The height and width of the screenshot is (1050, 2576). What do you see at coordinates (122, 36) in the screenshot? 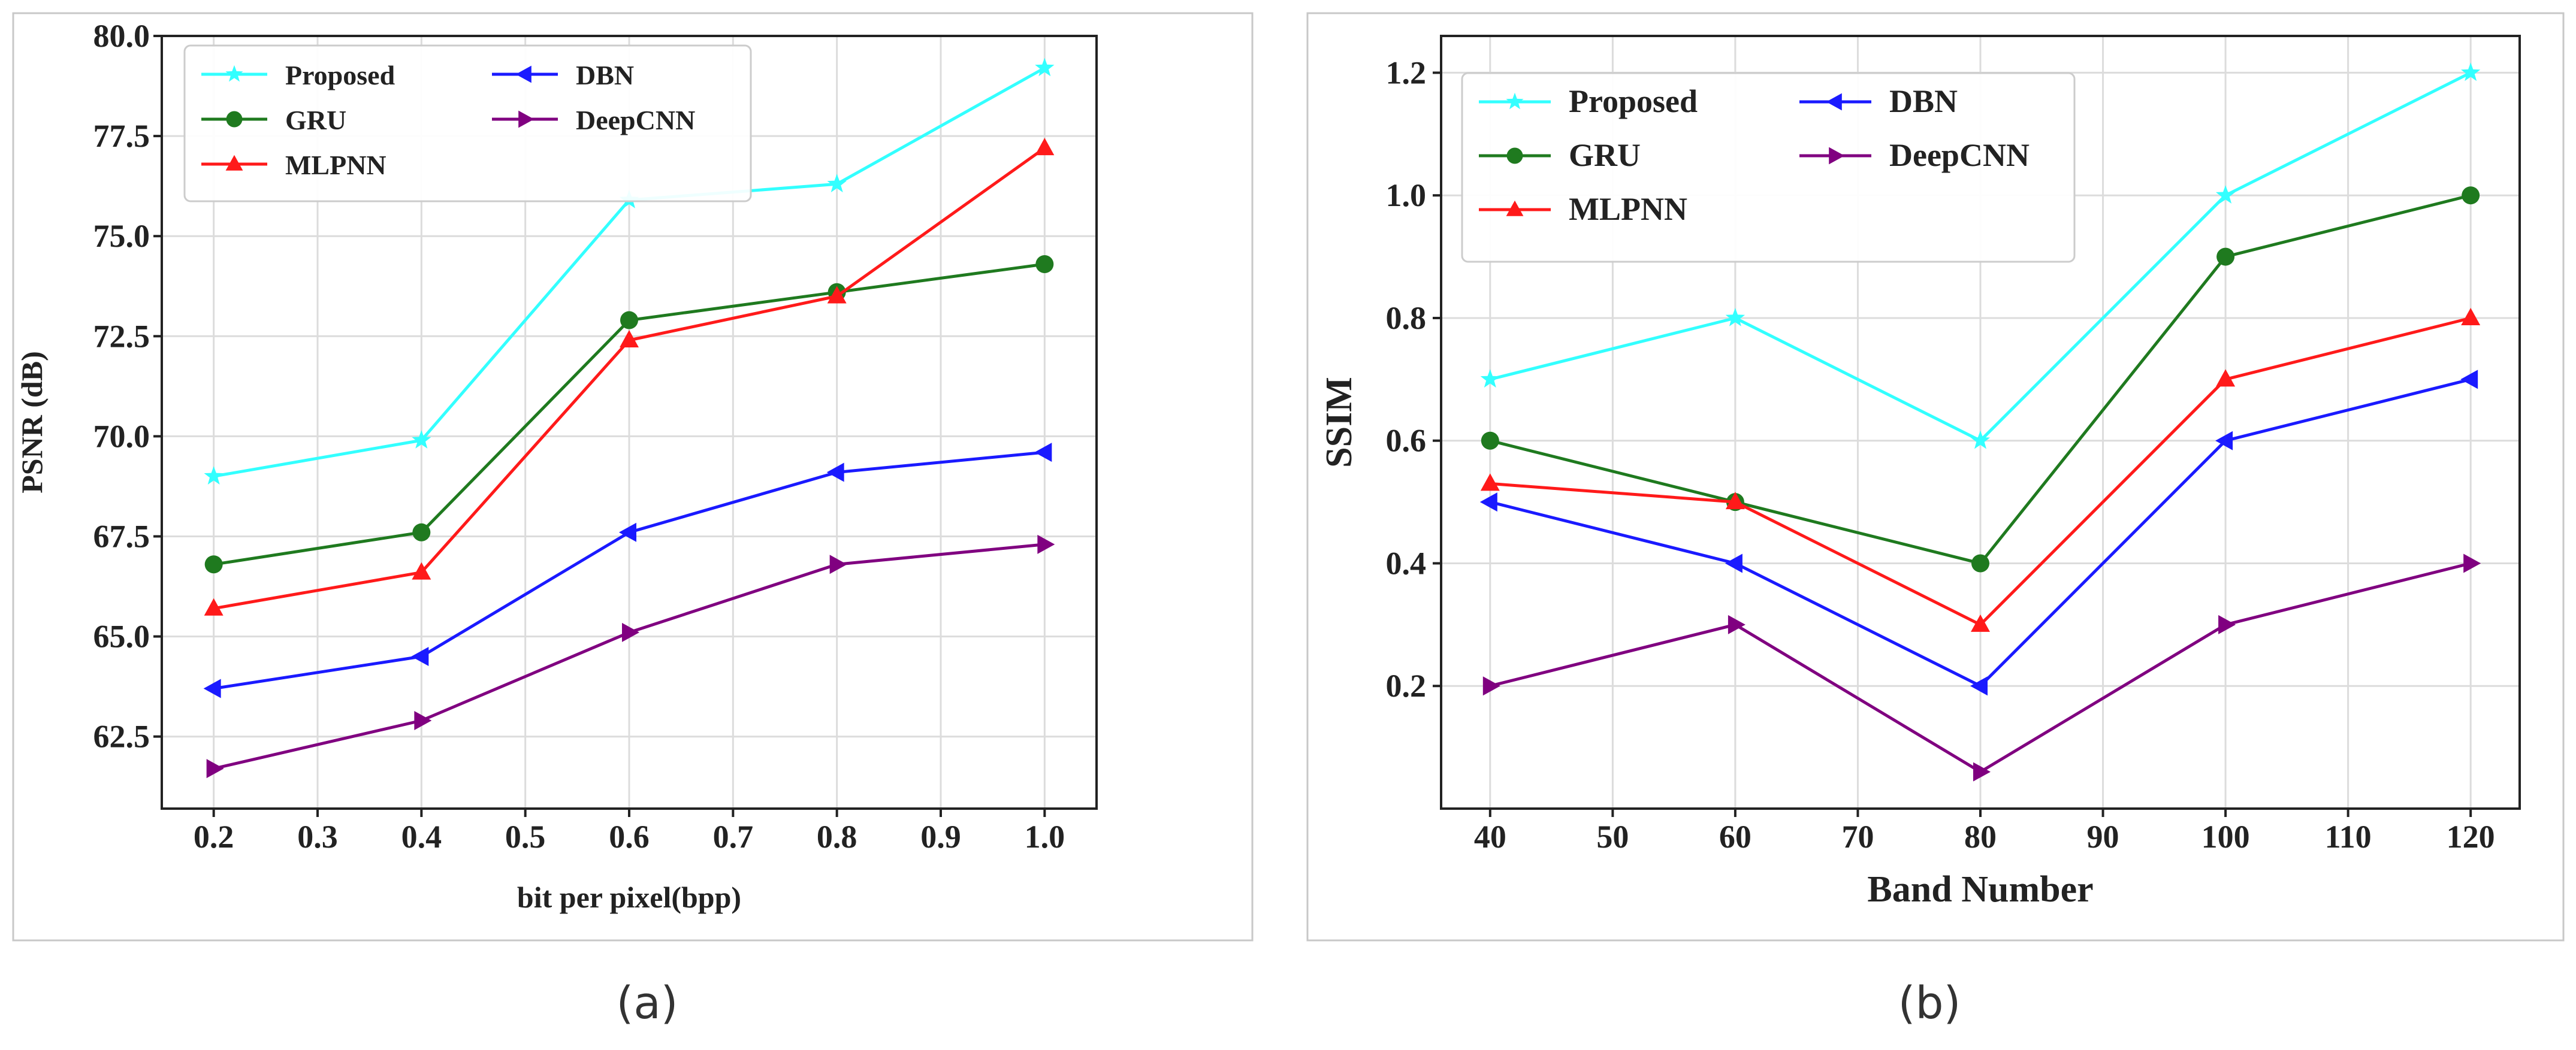
I see `y-tick-label: 80.0` at bounding box center [122, 36].